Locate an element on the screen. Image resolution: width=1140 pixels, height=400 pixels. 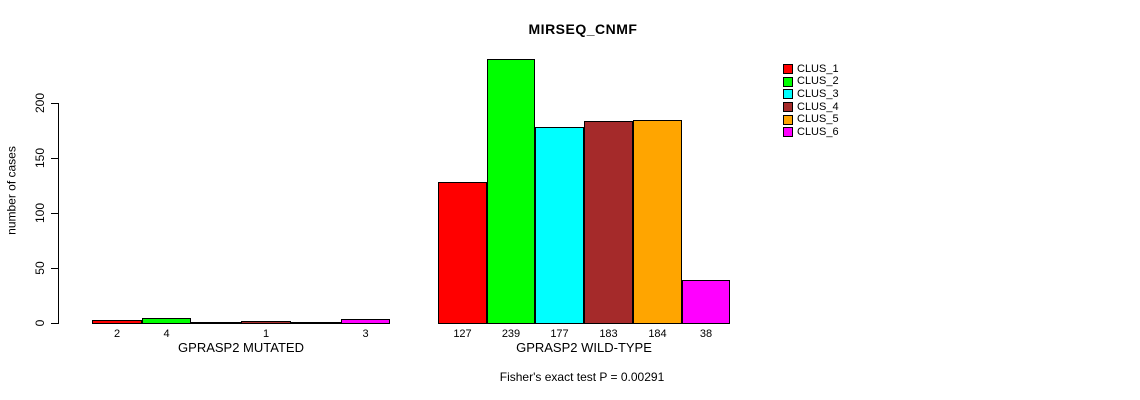
legend-item-clus_3: CLUS_3 is located at coordinates (811, 94).